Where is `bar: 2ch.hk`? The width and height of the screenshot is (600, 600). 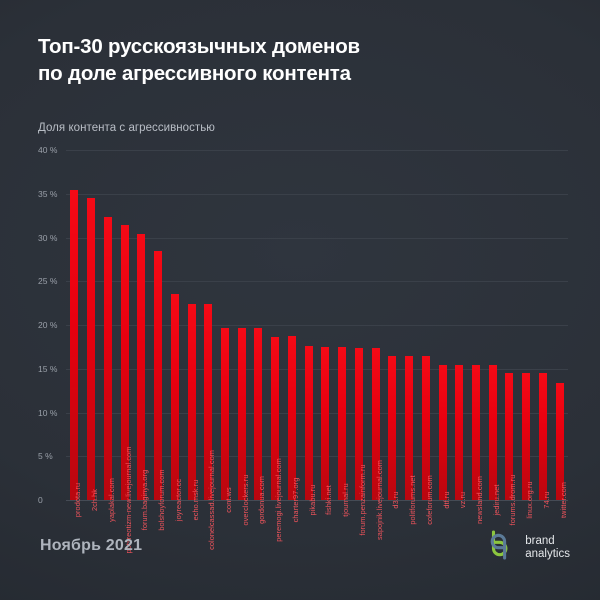 bar: 2ch.hk is located at coordinates (93, 354).